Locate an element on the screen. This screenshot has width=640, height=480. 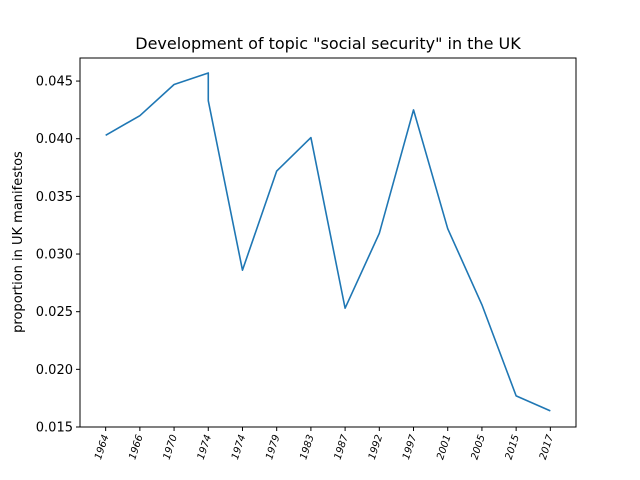
y-tick-label: 0.045 is located at coordinates (54, 82).